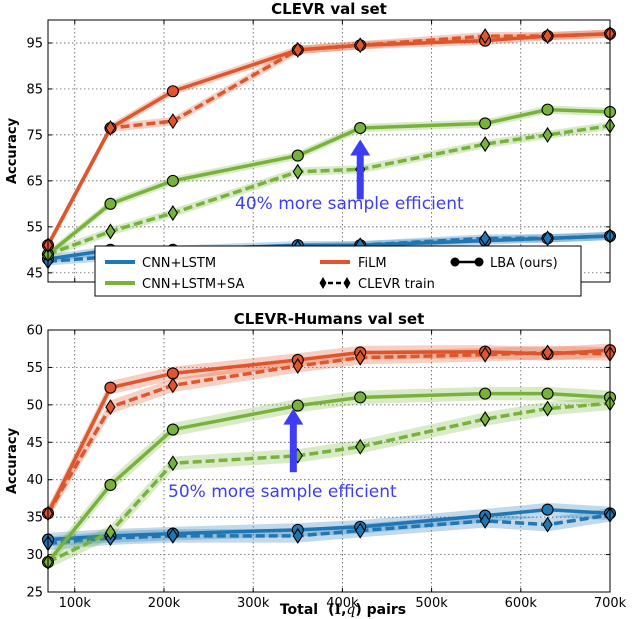 The image size is (634, 619). Describe the element at coordinates (34, 331) in the screenshot. I see `y-tick-label: 60` at that location.